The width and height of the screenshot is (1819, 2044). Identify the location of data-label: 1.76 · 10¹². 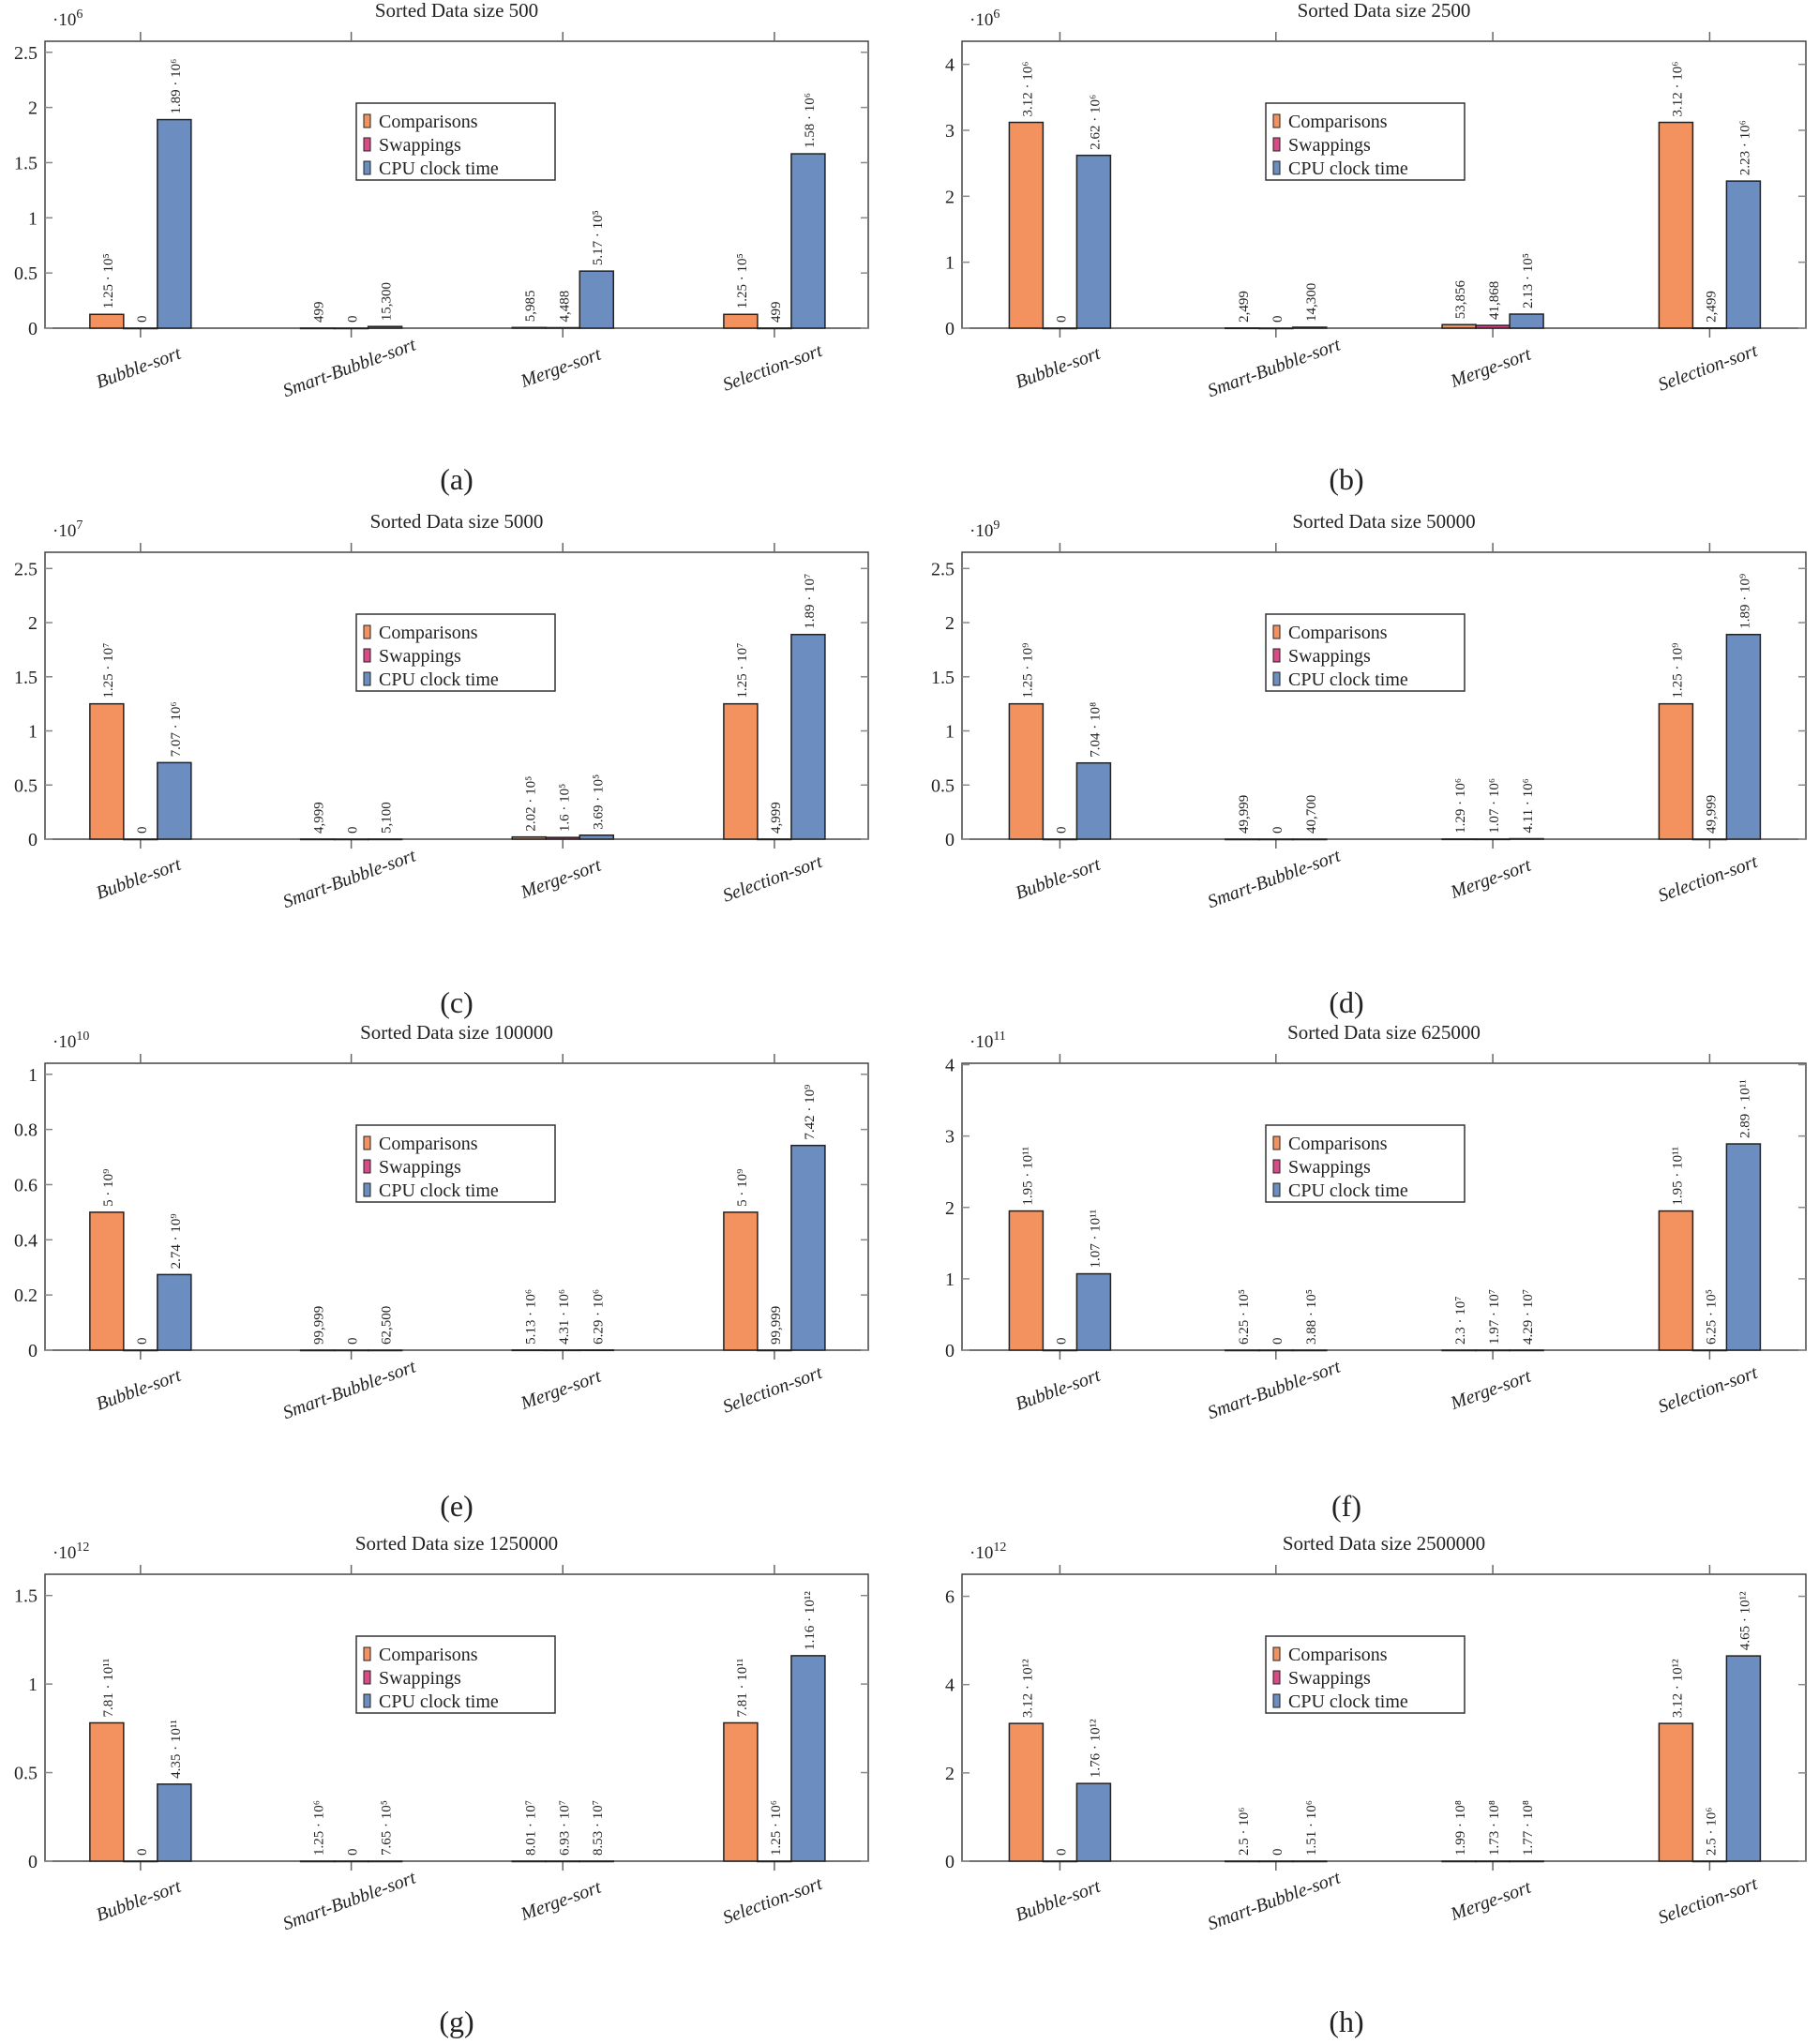
(1095, 1748).